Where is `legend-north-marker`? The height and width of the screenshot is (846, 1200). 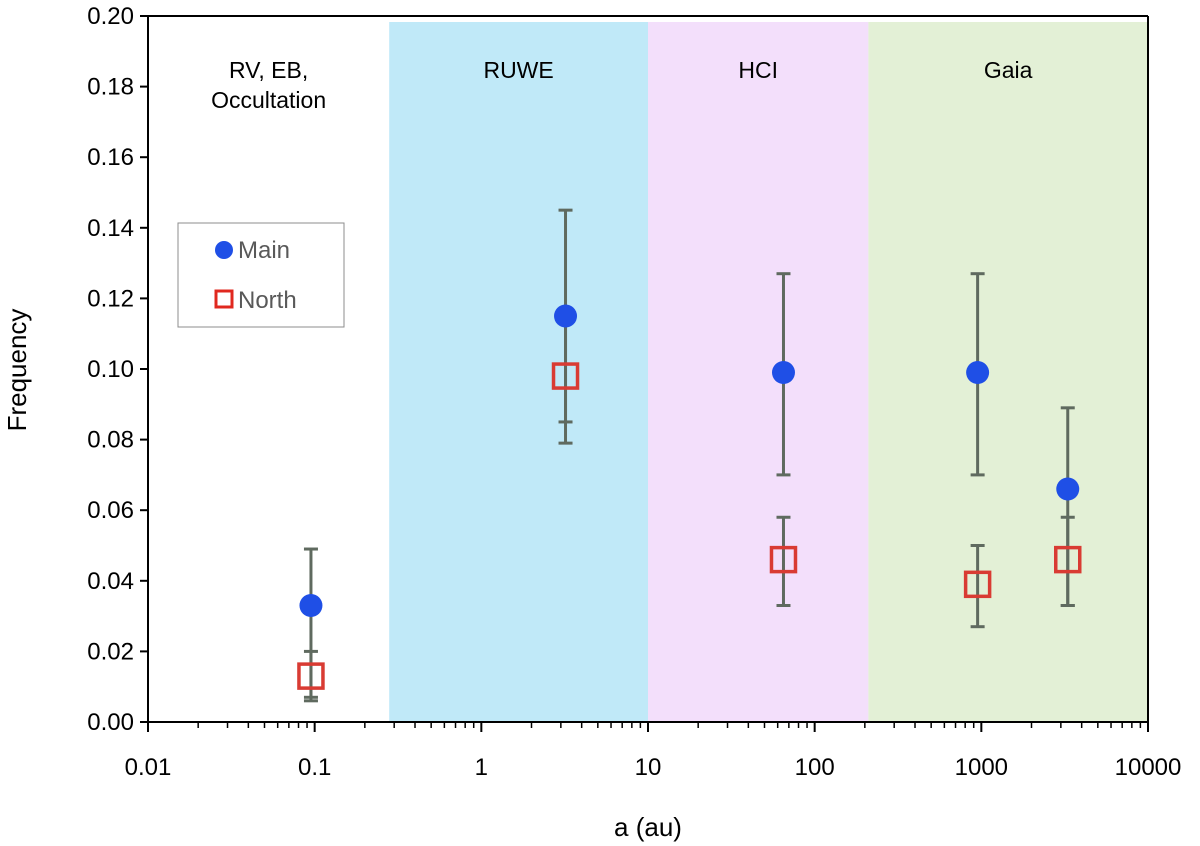
legend-north-marker is located at coordinates (224, 299).